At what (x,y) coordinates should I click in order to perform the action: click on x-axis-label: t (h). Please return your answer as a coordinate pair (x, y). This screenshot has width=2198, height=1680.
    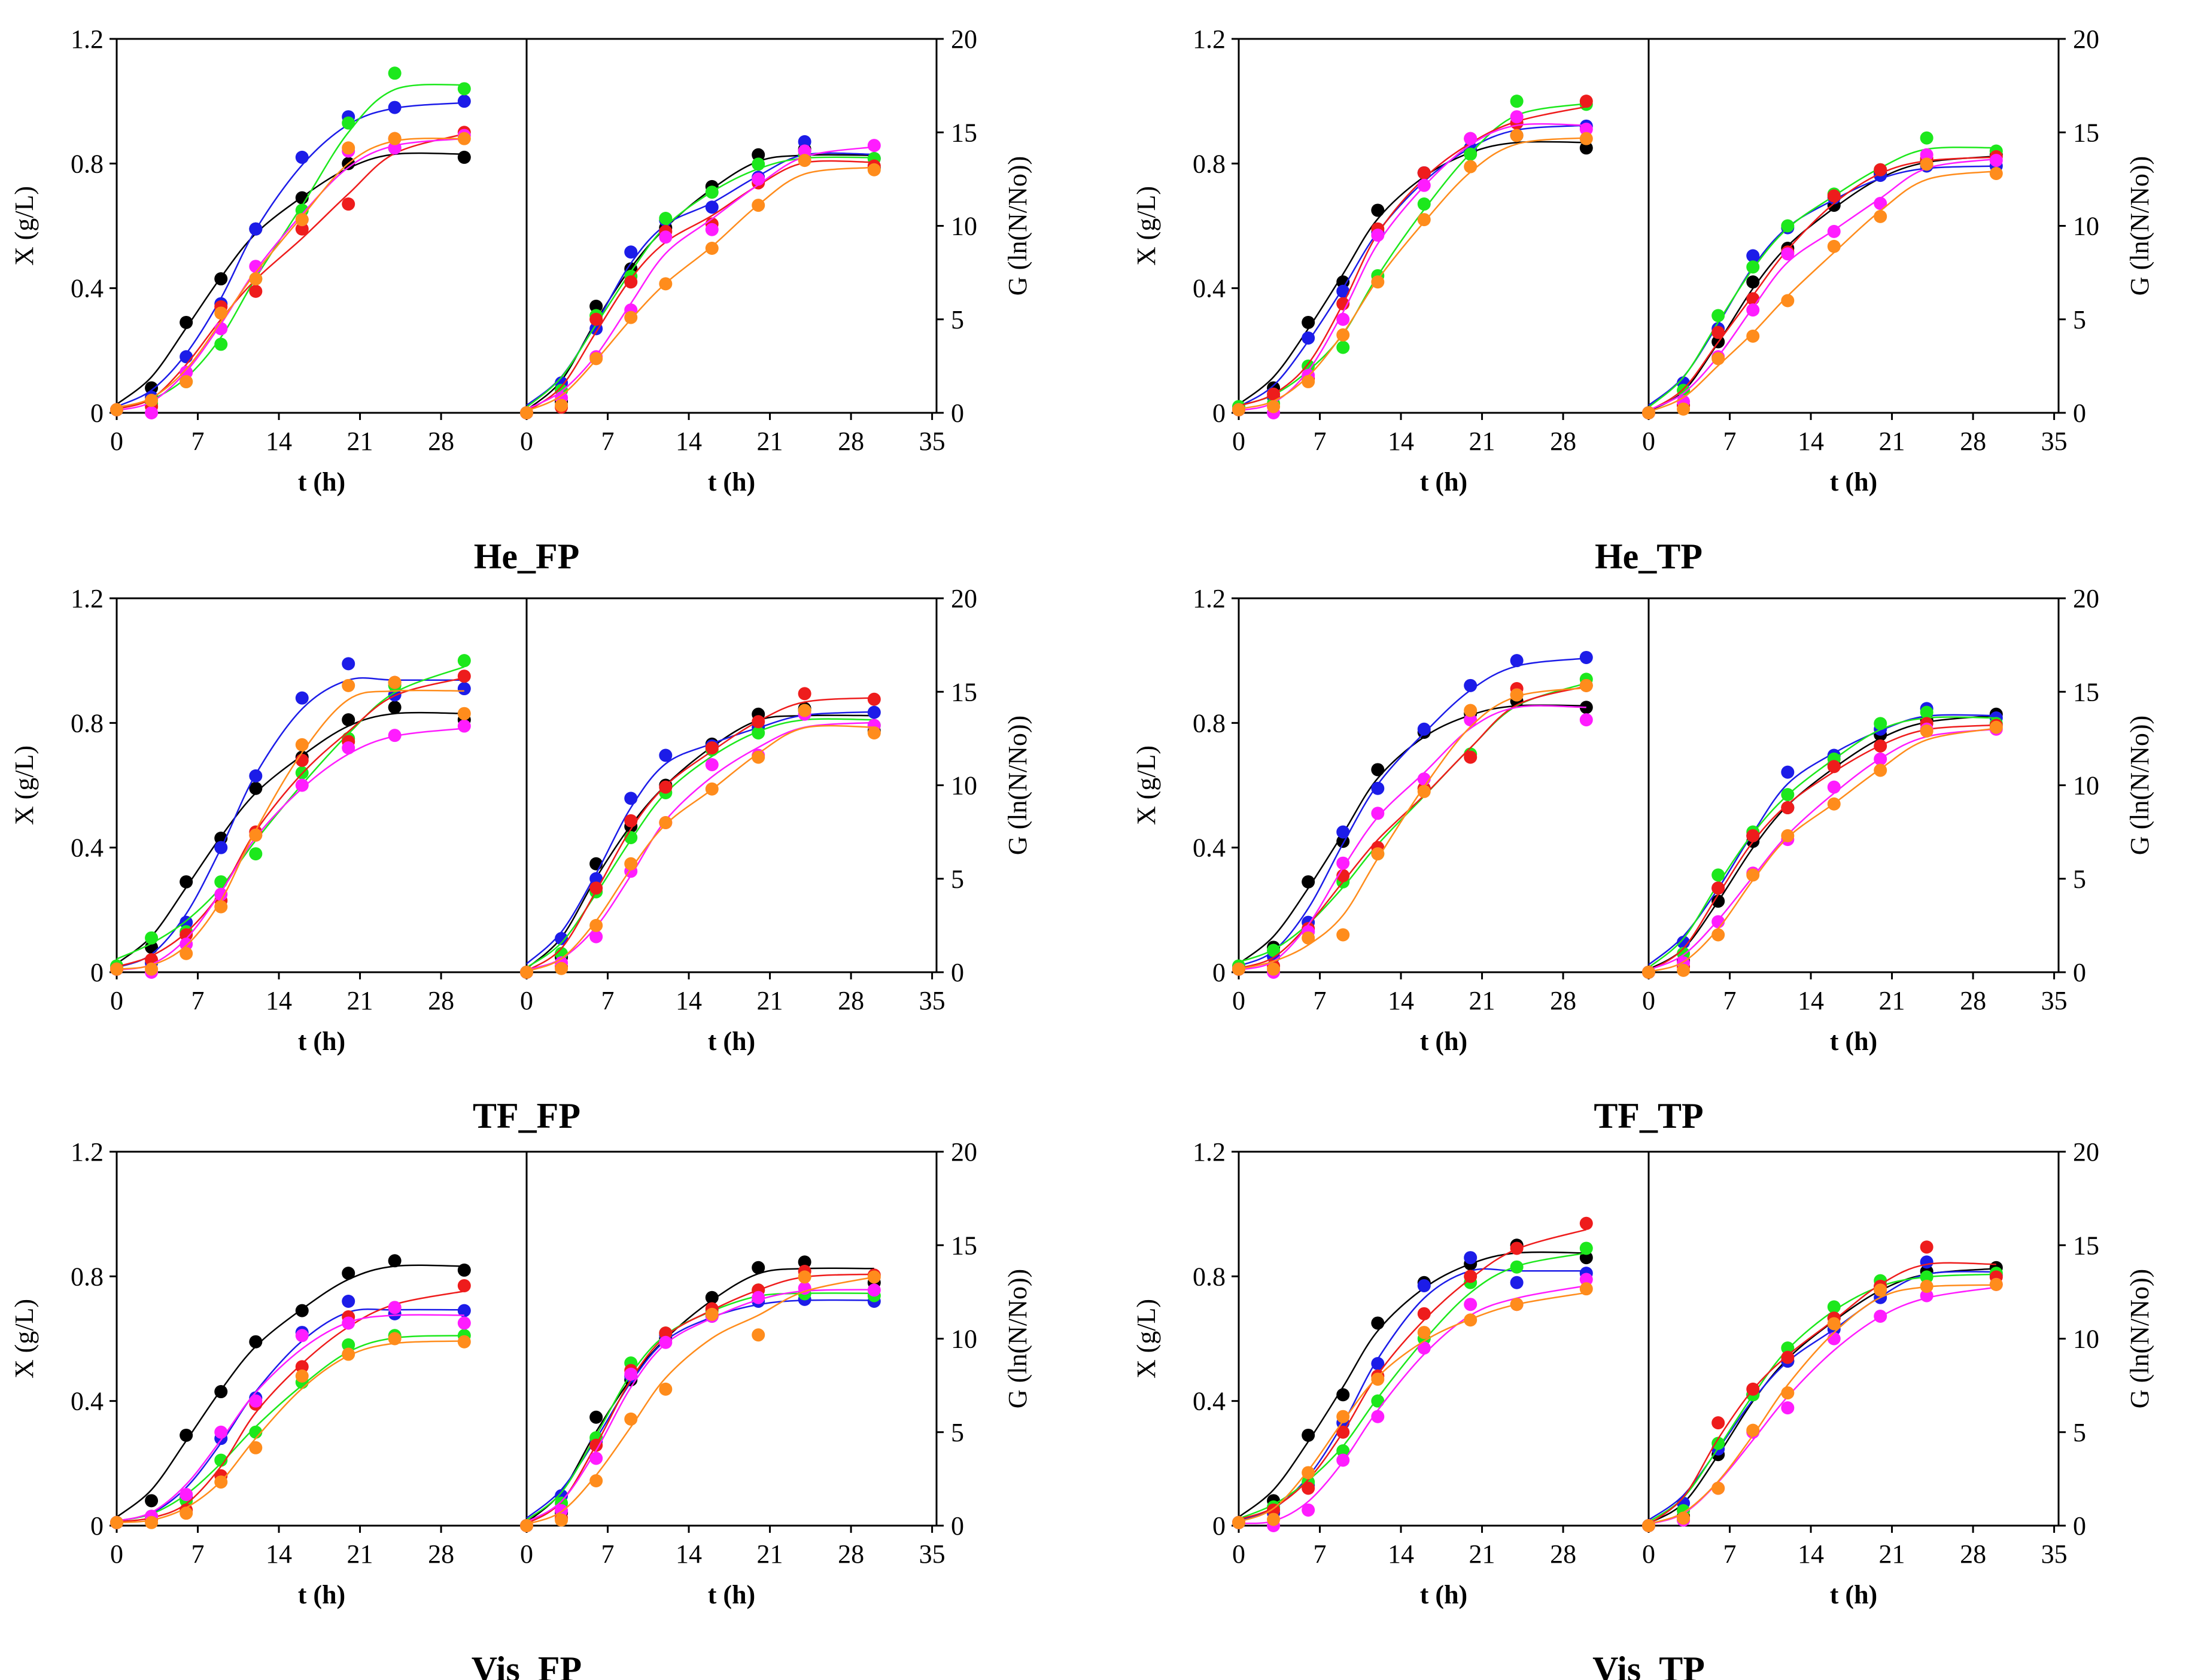
    Looking at the image, I should click on (1443, 482).